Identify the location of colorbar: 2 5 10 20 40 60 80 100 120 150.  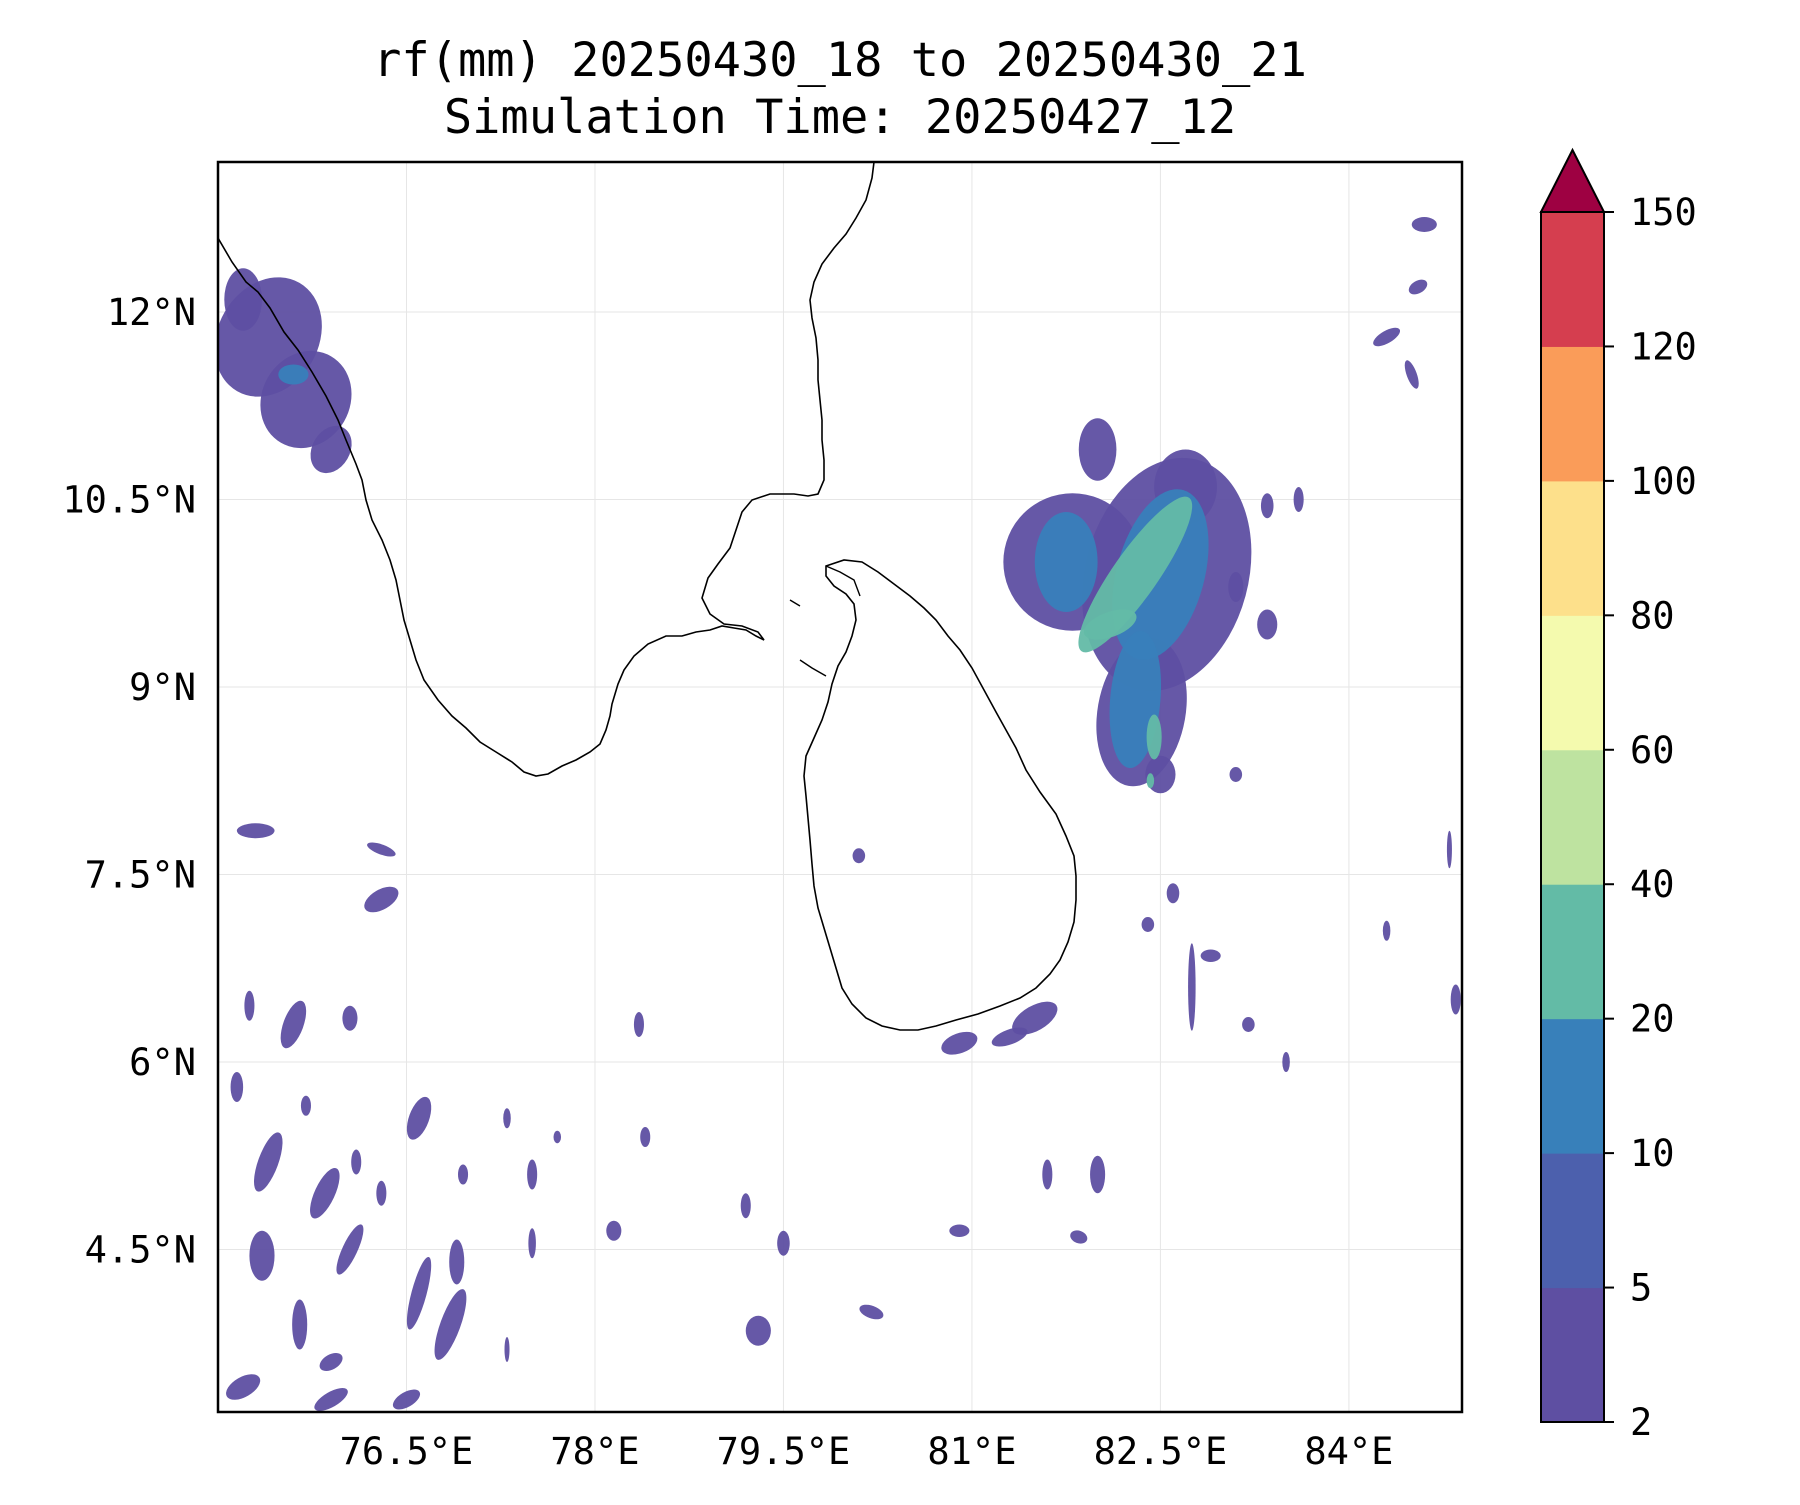
(1618, 795).